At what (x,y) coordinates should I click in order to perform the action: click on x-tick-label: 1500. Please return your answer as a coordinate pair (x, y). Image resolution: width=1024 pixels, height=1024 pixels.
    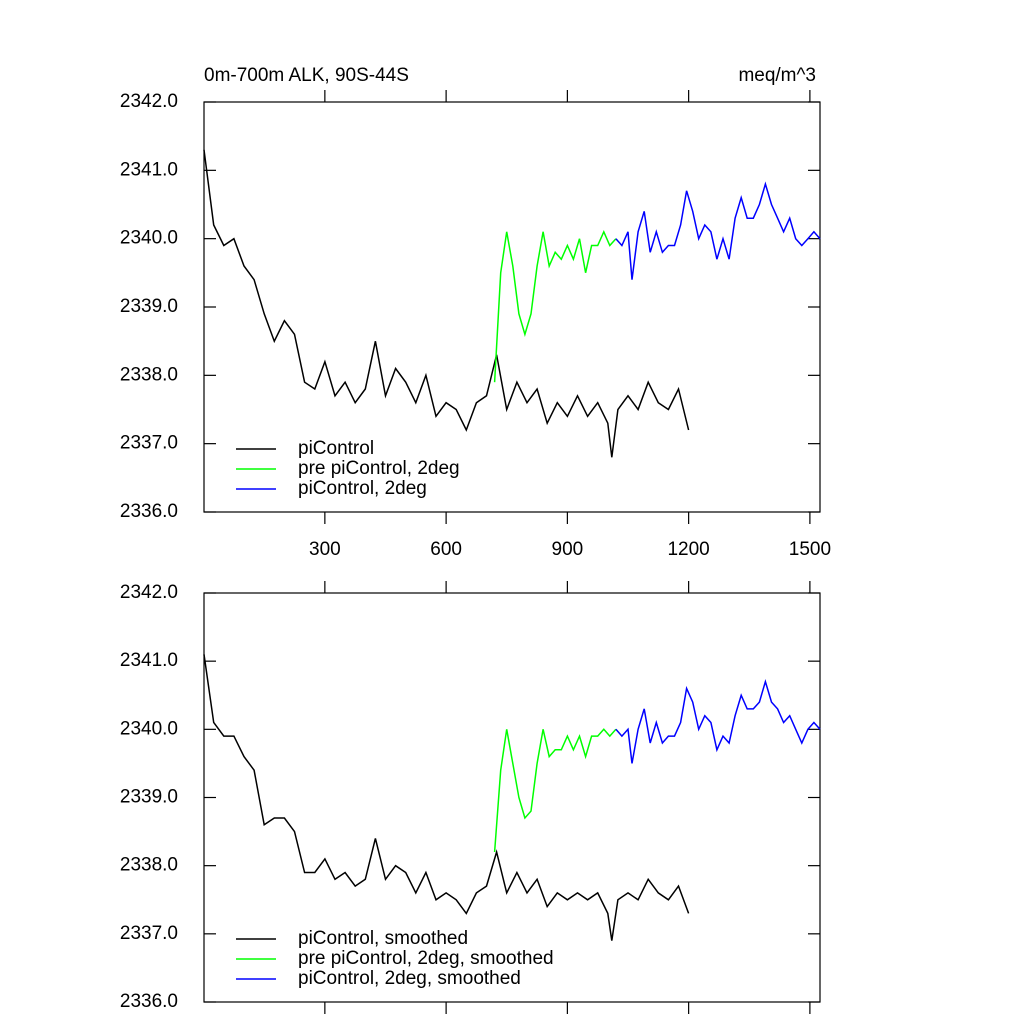
    Looking at the image, I should click on (810, 549).